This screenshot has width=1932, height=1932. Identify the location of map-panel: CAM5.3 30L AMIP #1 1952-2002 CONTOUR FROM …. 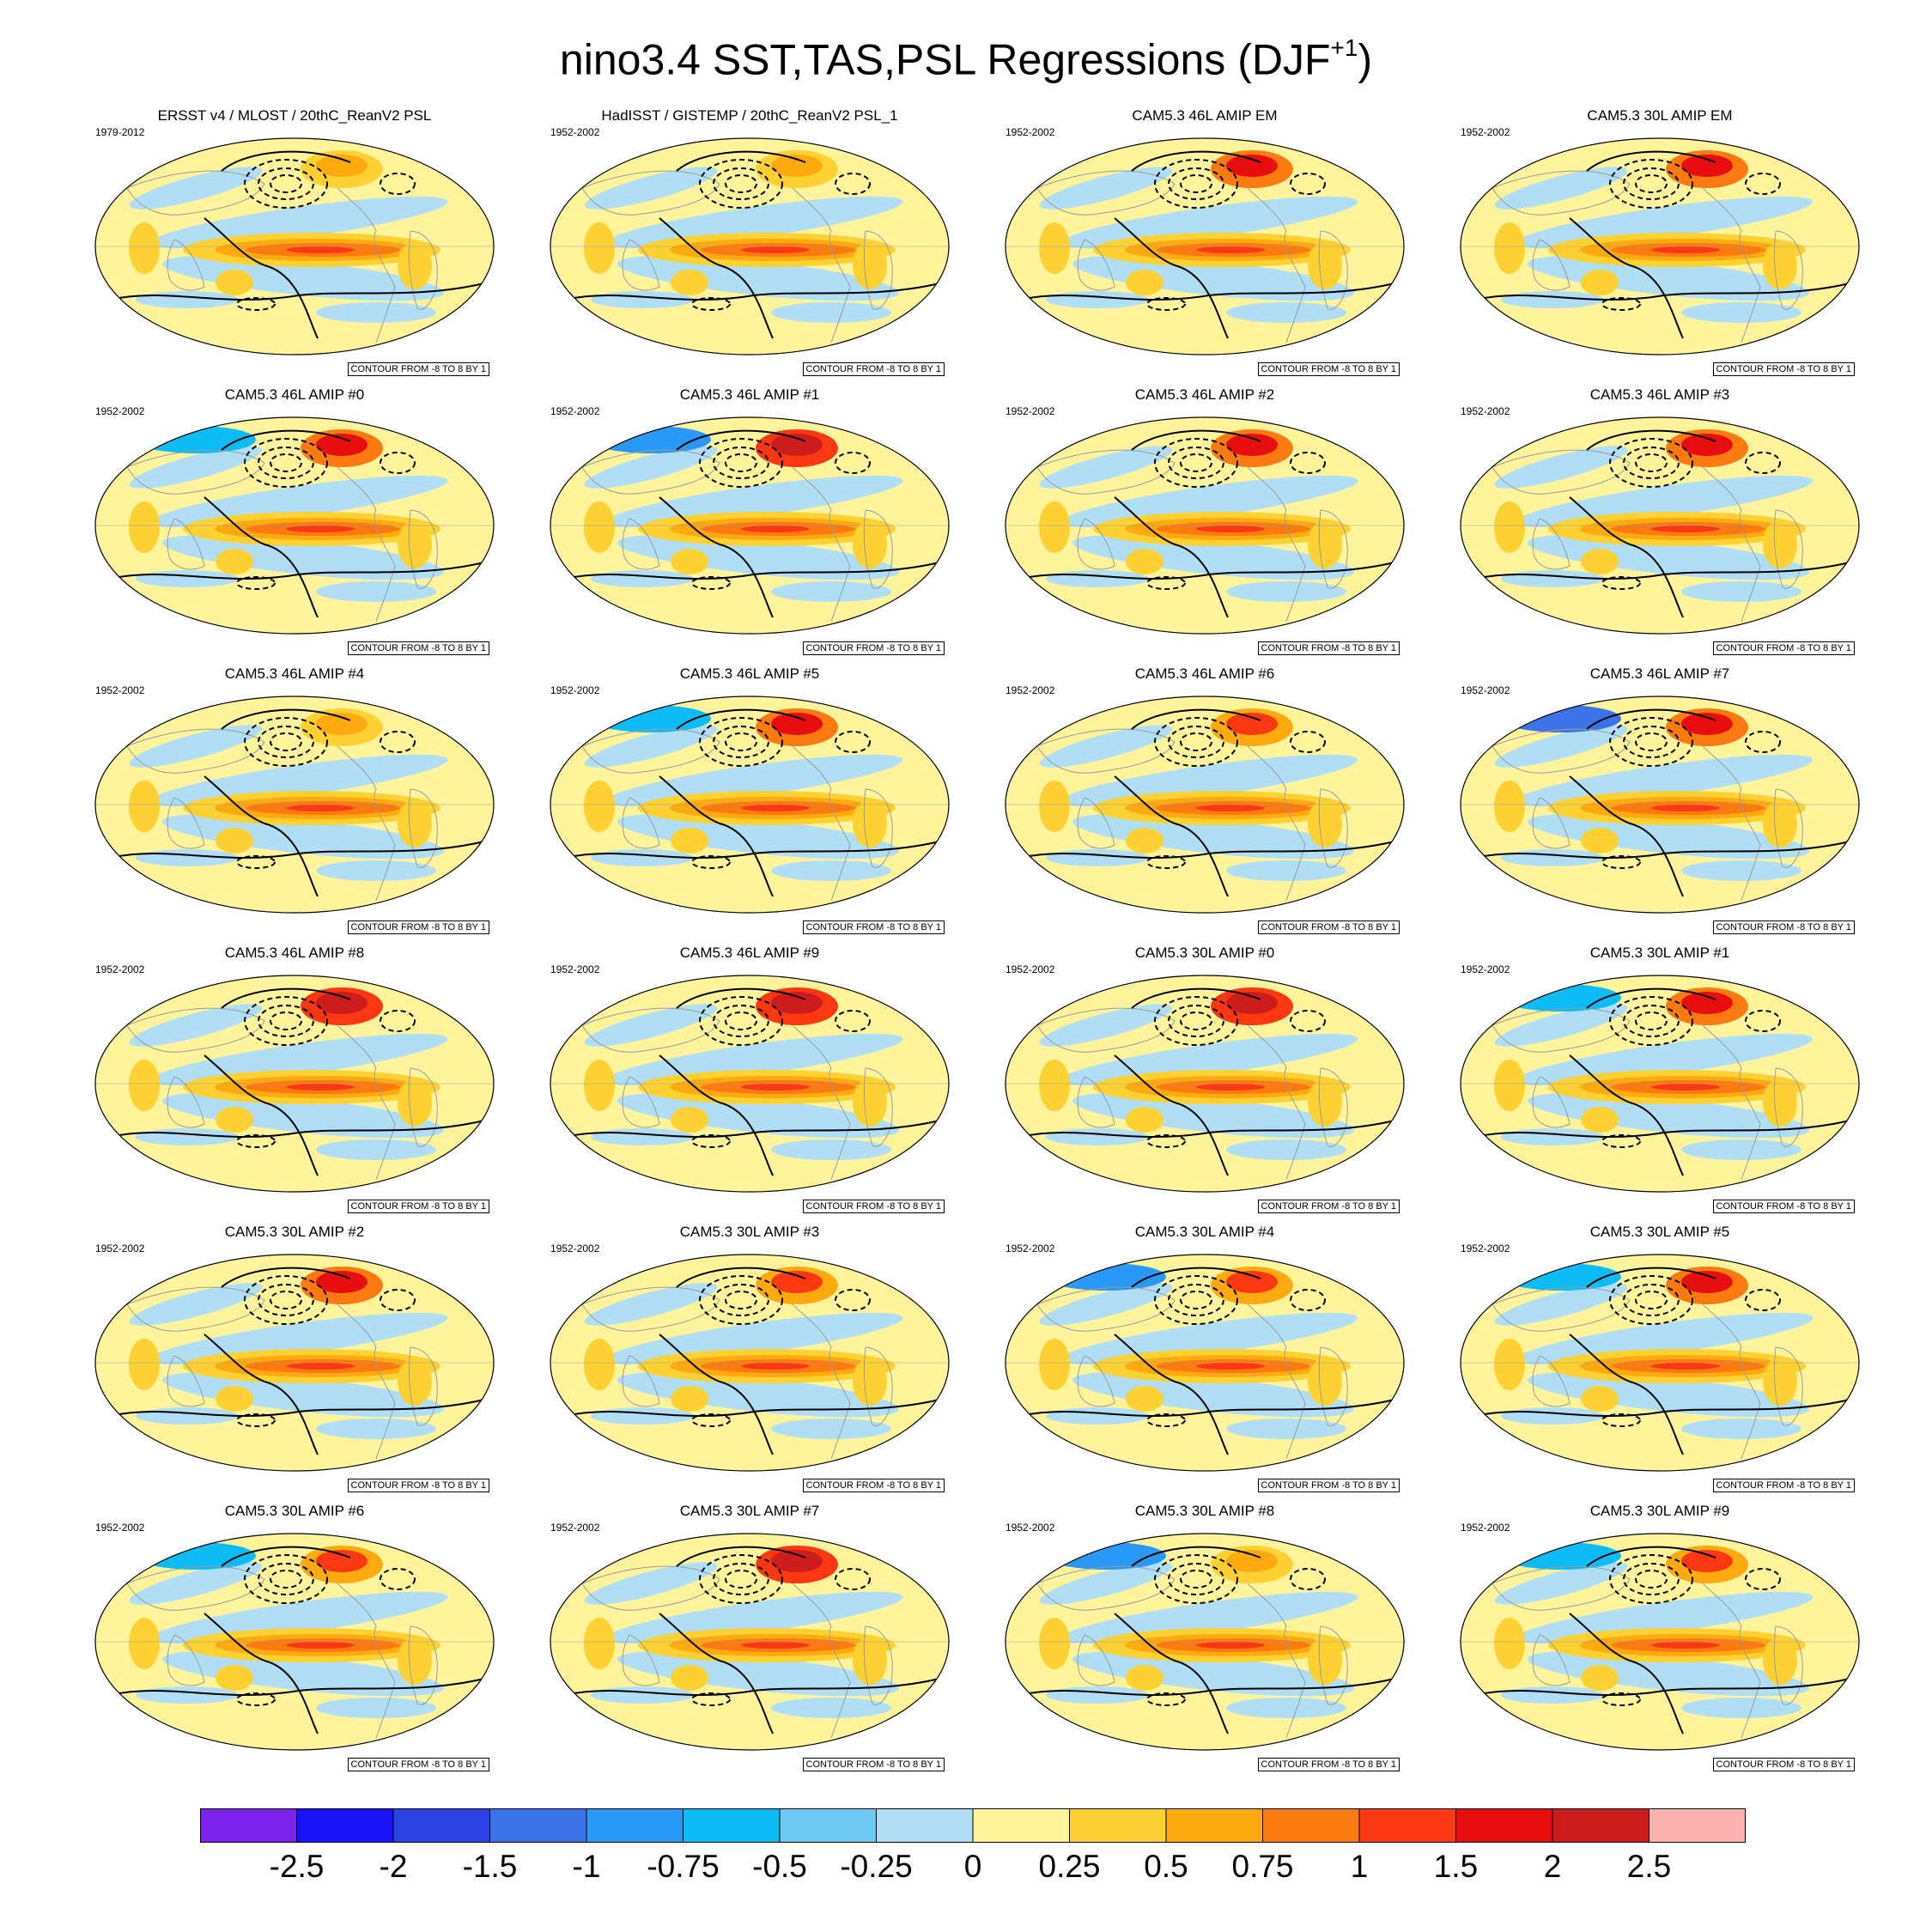
(1660, 1085).